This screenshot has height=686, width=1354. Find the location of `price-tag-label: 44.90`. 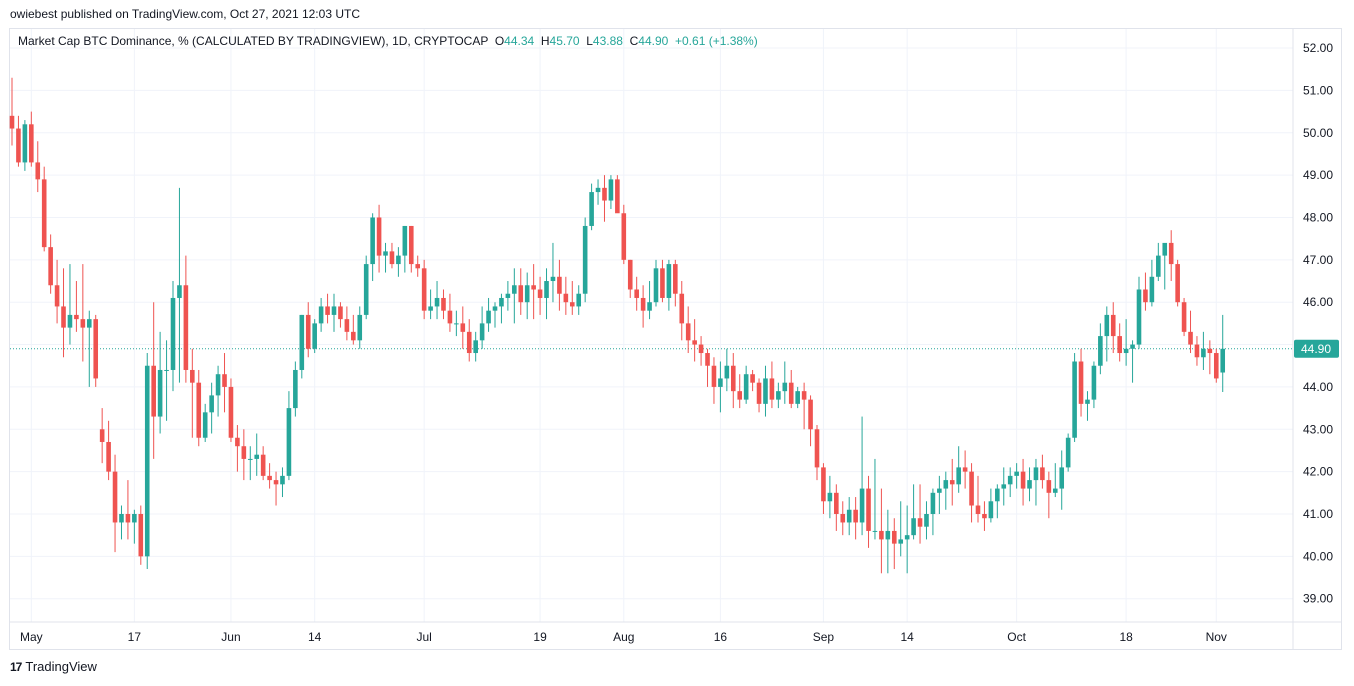

price-tag-label: 44.90 is located at coordinates (1316, 349).